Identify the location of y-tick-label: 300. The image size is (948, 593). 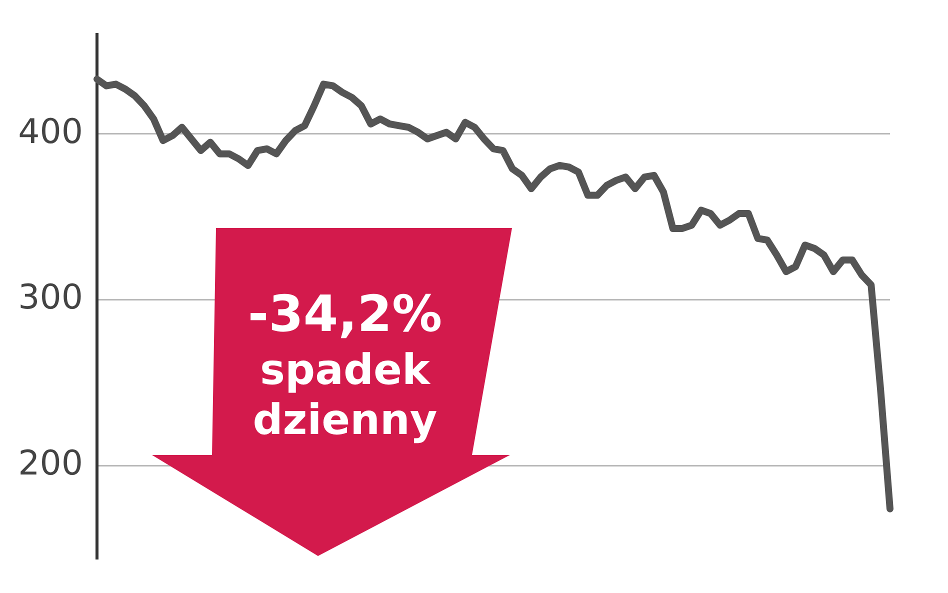
(50, 298).